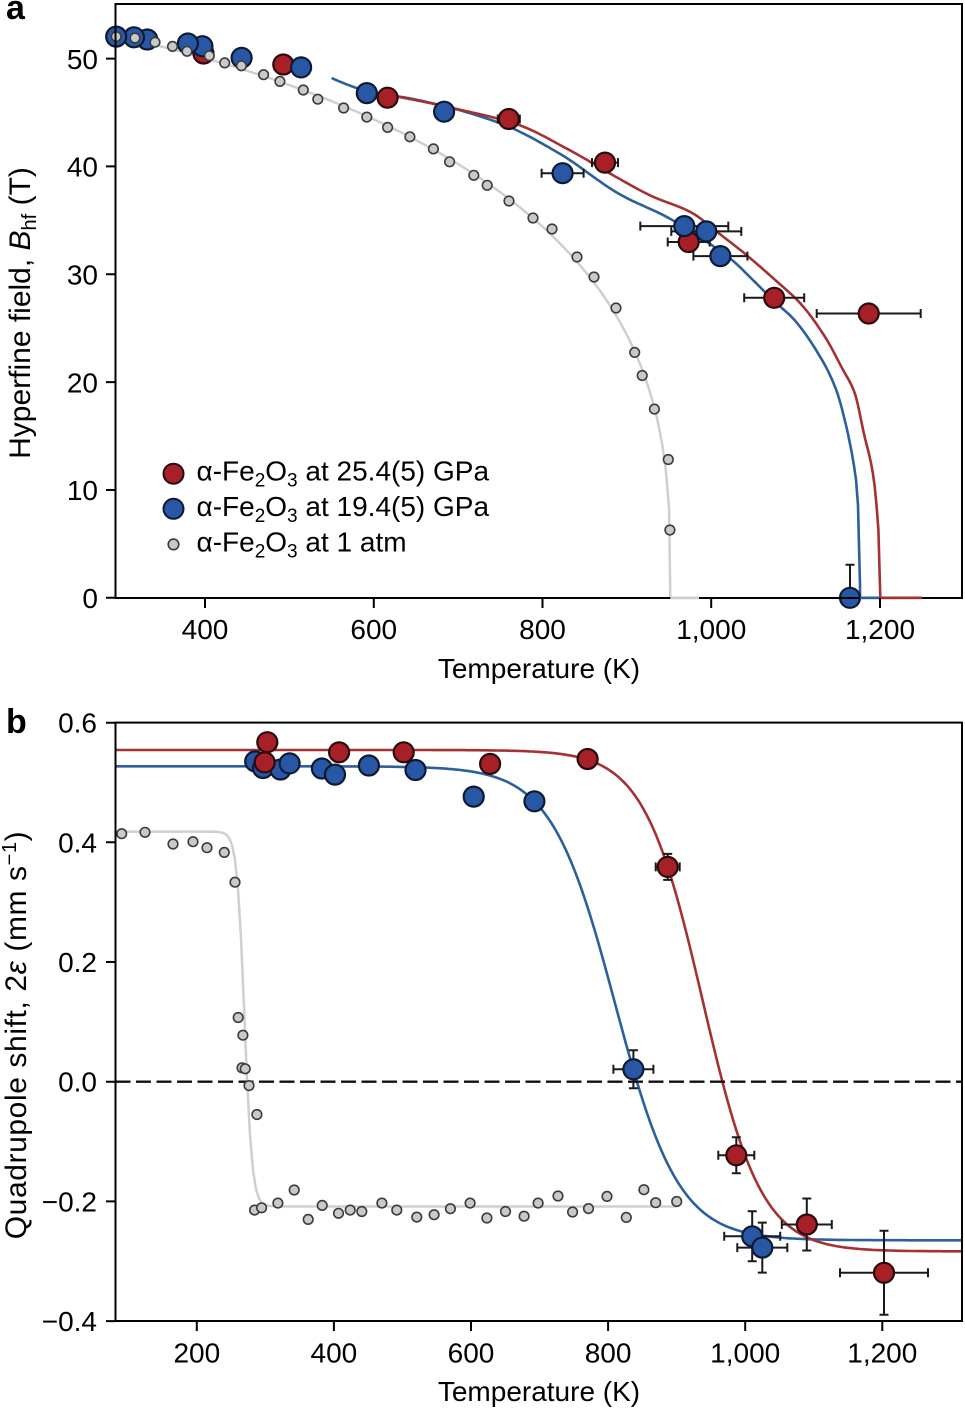  What do you see at coordinates (82, 167) in the screenshot?
I see `svg-text: 40` at bounding box center [82, 167].